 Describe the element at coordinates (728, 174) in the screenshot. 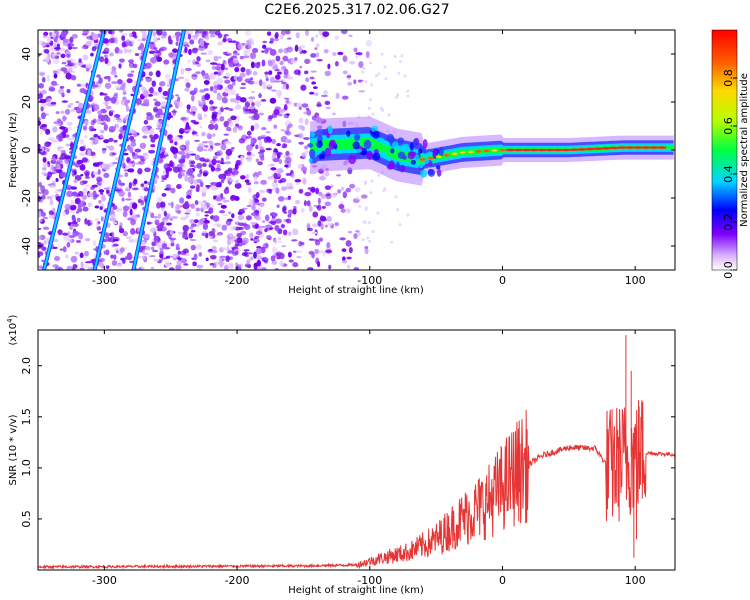

I see `colorbar-tick-label: 0.4` at that location.